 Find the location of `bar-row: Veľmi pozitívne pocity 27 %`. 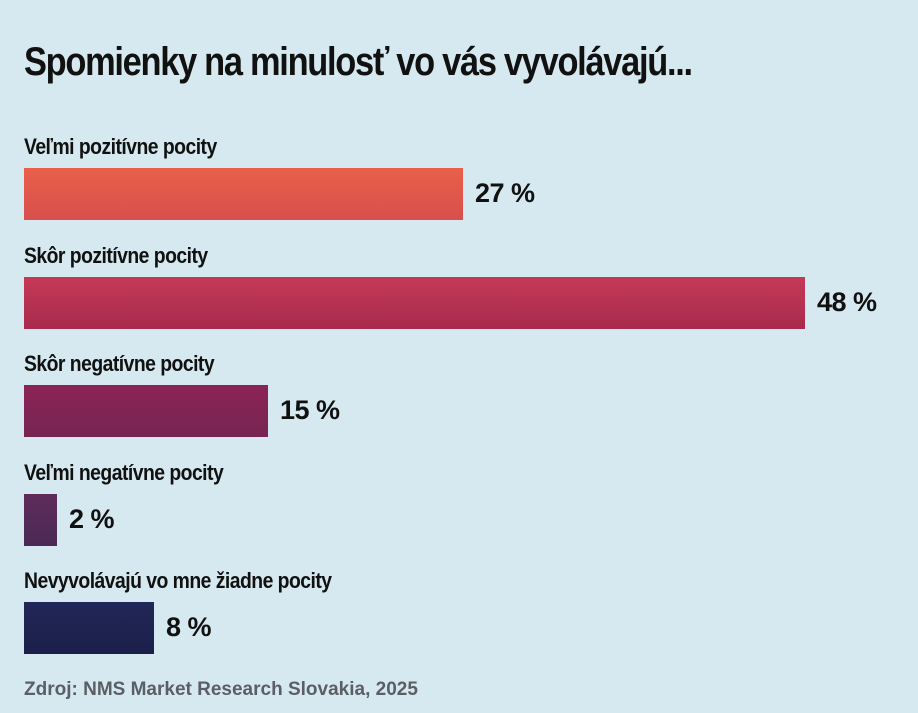

bar-row: Veľmi pozitívne pocity 27 % is located at coordinates (459, 184).